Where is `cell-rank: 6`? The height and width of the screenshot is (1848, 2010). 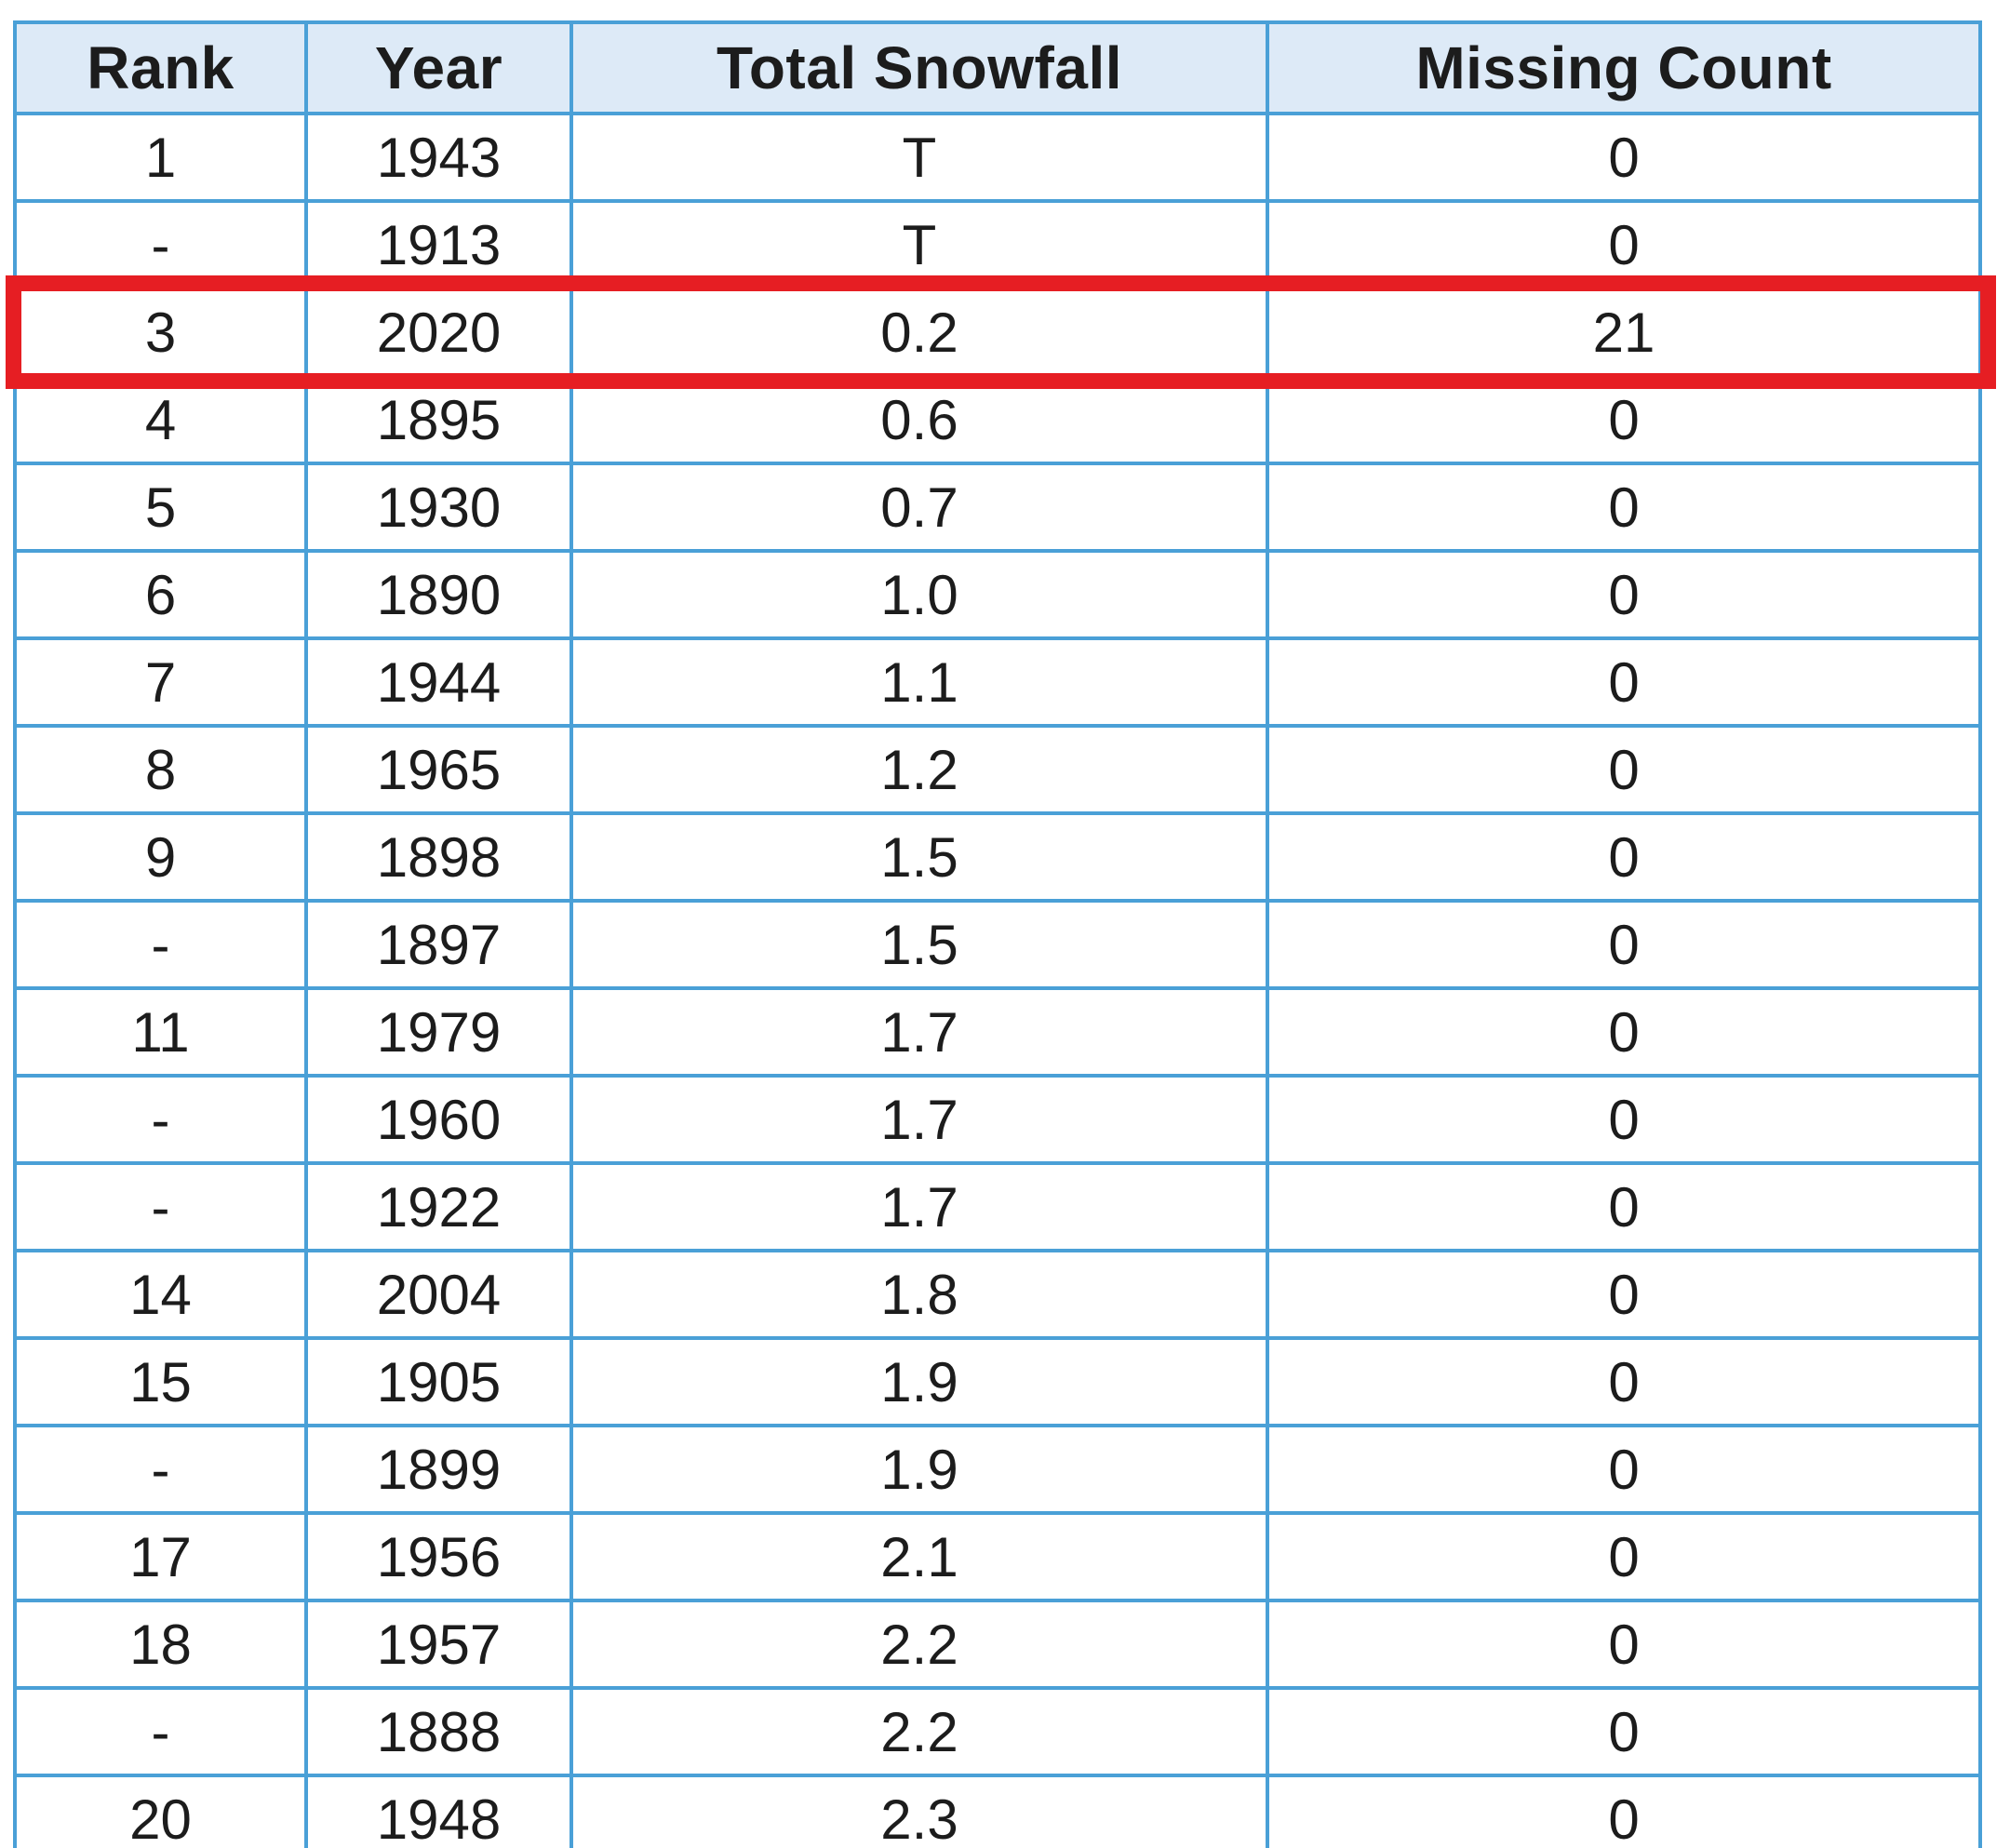
cell-rank: 6 is located at coordinates (160, 595).